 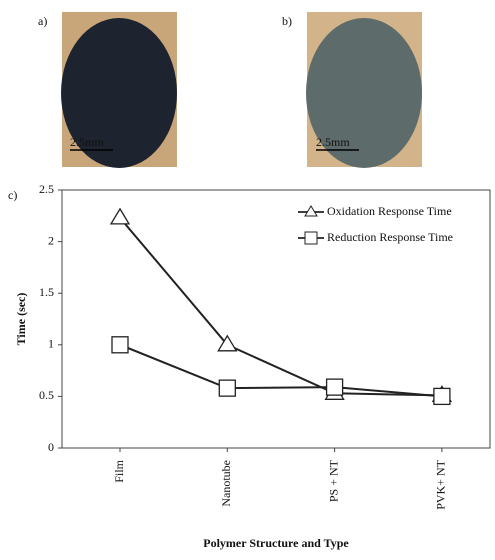 I want to click on panel-label: b), so click(x=287, y=21).